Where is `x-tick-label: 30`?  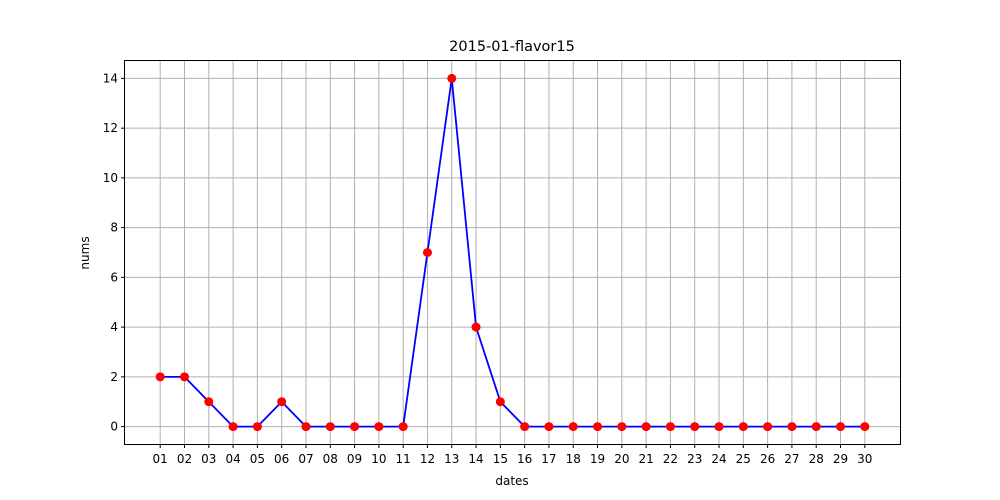 x-tick-label: 30 is located at coordinates (864, 459).